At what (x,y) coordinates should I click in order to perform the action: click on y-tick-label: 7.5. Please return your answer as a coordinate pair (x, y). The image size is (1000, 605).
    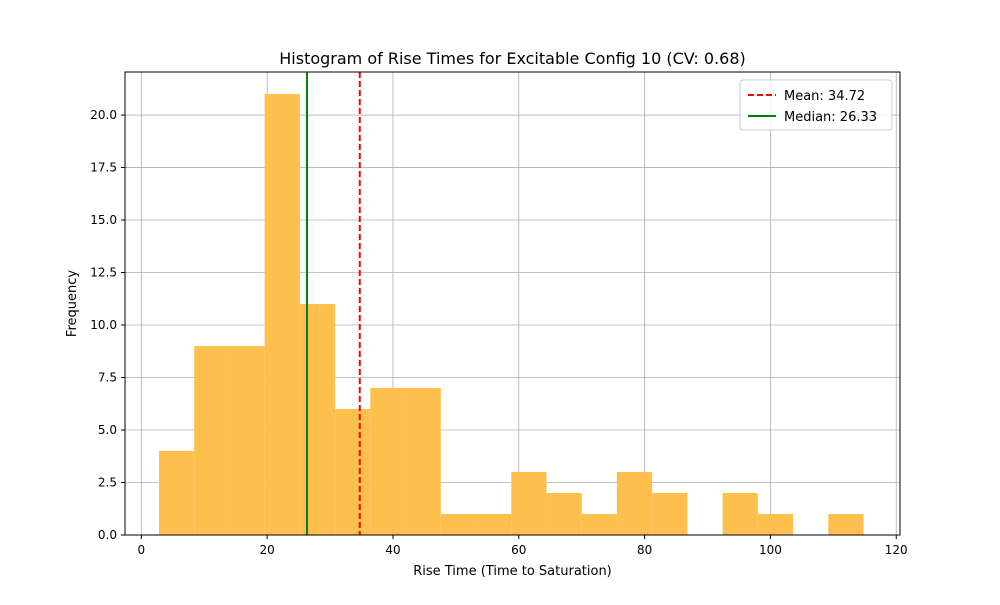
    Looking at the image, I should click on (107, 378).